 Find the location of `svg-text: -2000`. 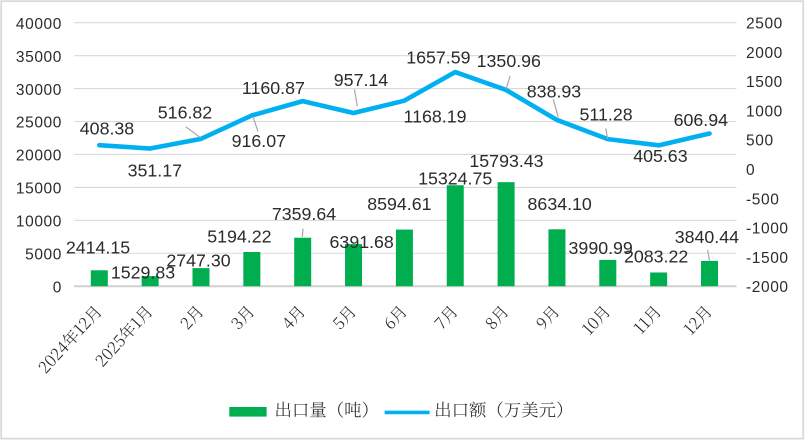

svg-text: -2000 is located at coordinates (767, 287).